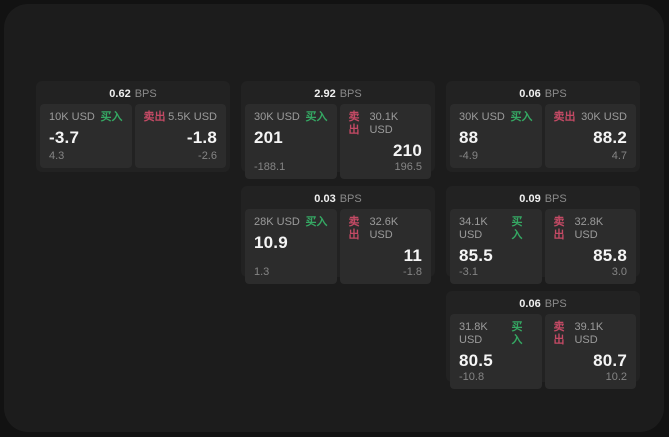 Image resolution: width=669 pixels, height=437 pixels. I want to click on buy-amount: 31.8K USD, so click(473, 333).